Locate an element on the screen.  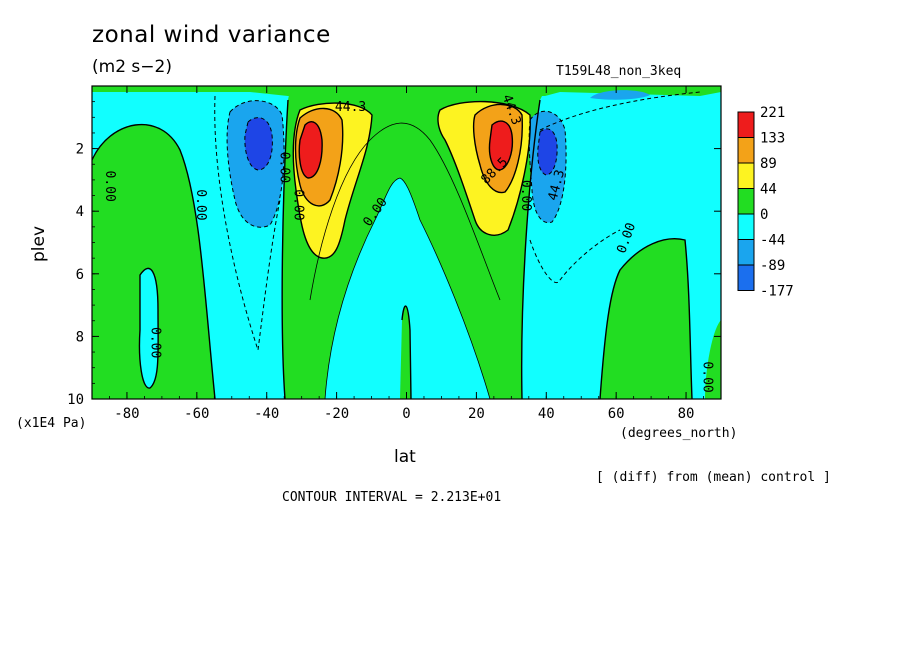
colorbar-label: 44 is located at coordinates (768, 190).